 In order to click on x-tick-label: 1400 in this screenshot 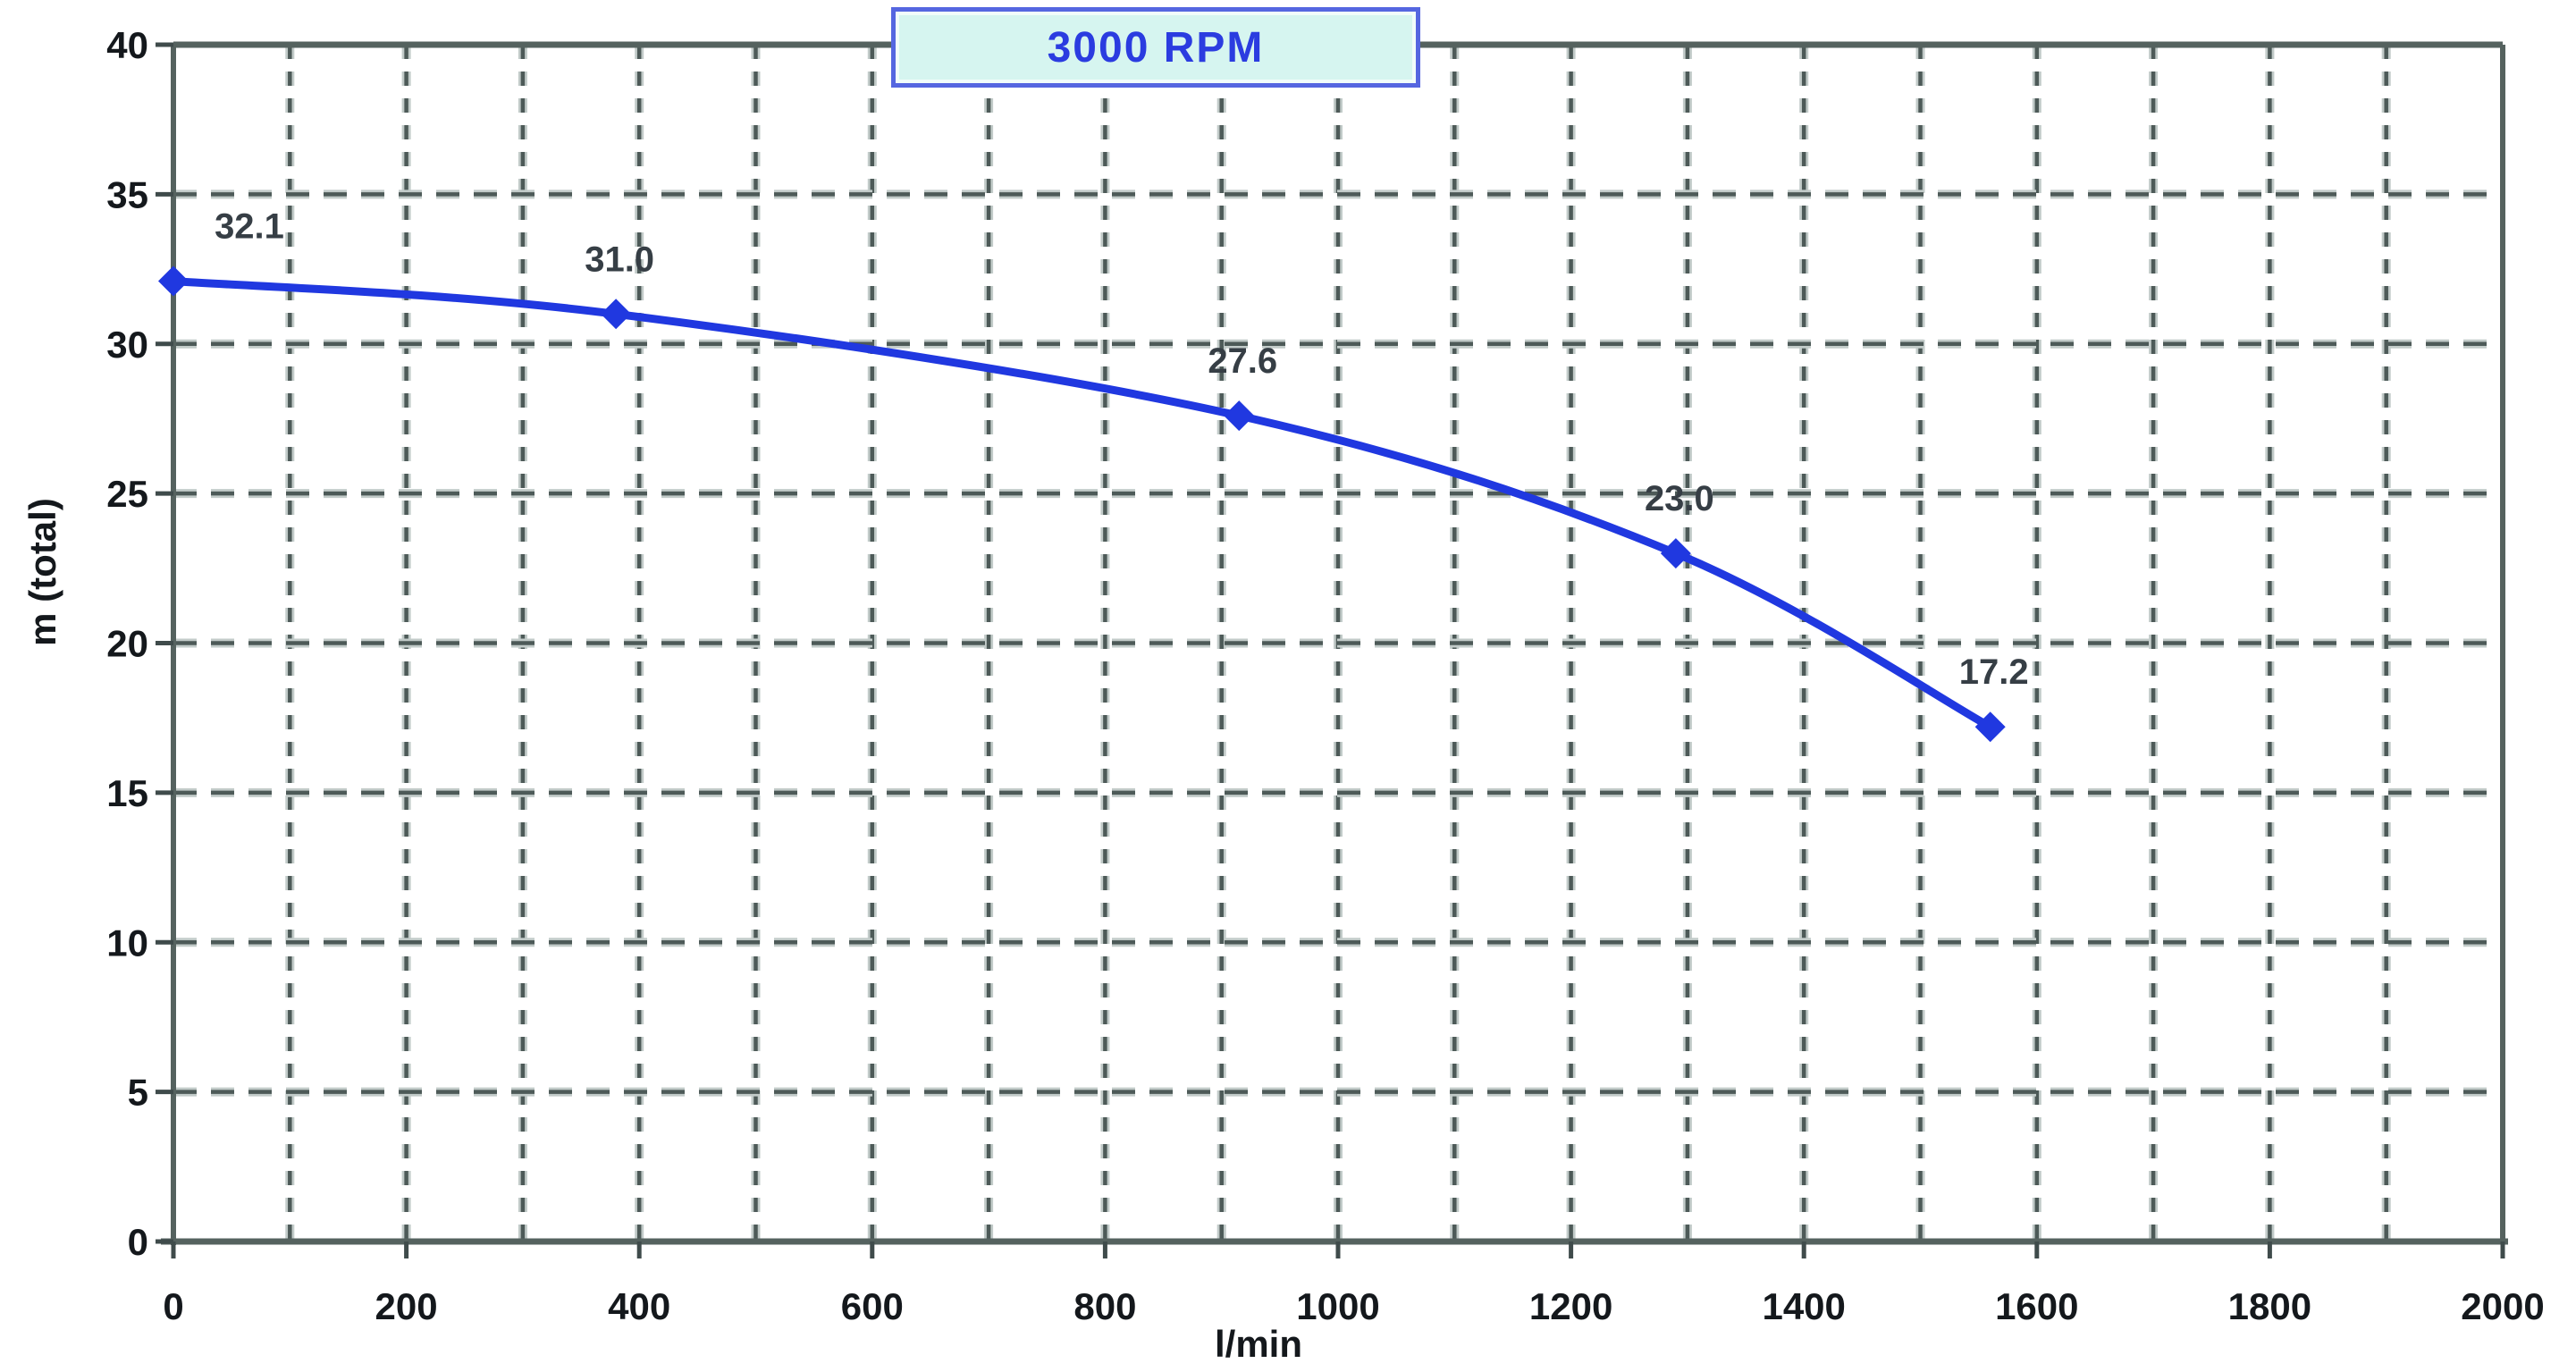, I will do `click(1804, 1306)`.